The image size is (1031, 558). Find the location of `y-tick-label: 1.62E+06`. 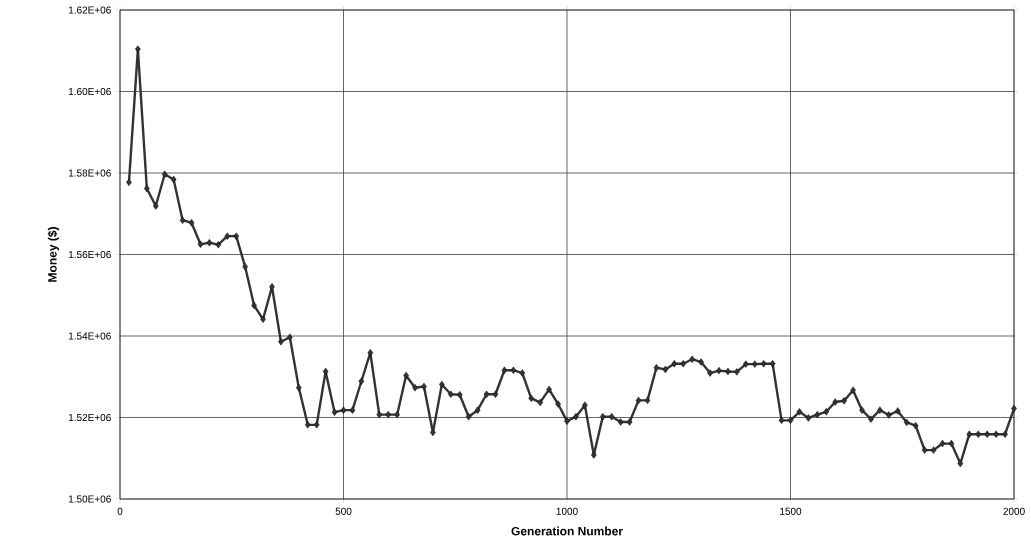

y-tick-label: 1.62E+06 is located at coordinates (89, 10).